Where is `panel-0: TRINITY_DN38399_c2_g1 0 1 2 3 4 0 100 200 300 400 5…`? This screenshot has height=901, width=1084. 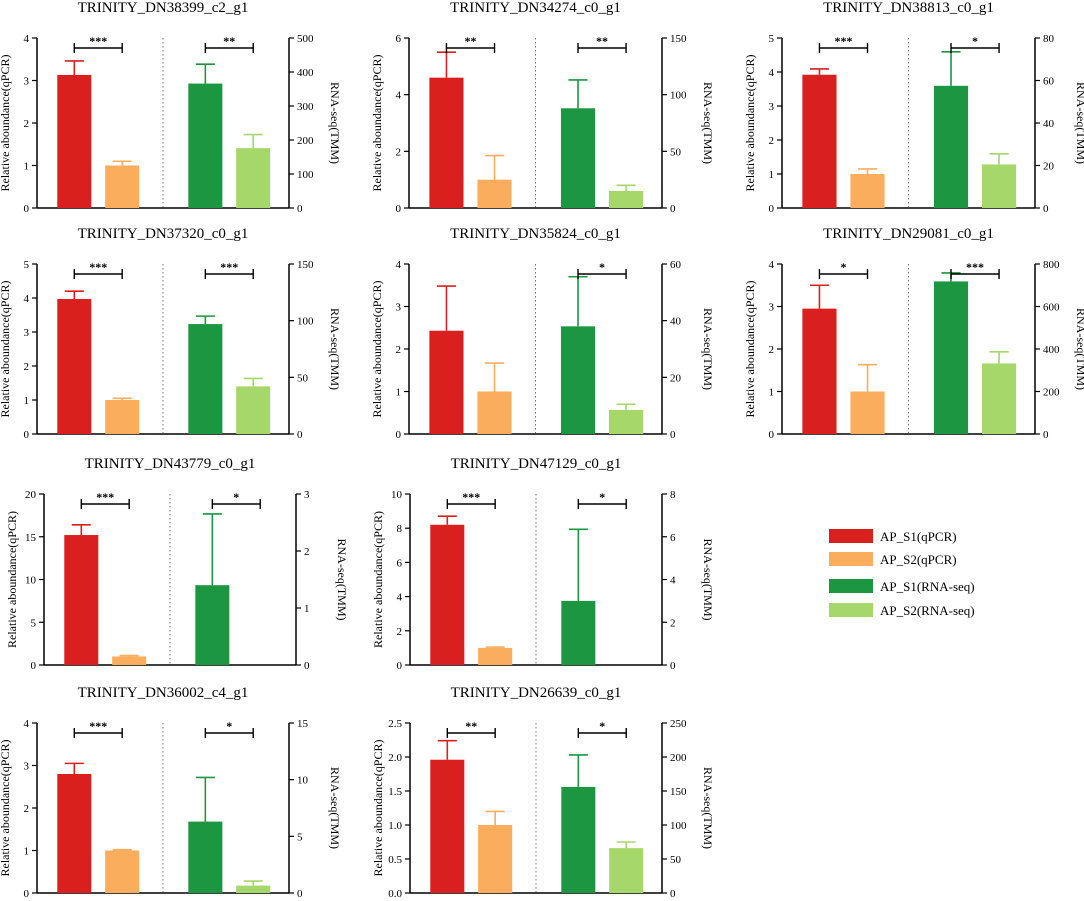 panel-0: TRINITY_DN38399_c2_g1 0 1 2 3 4 0 100 200 300 400 5… is located at coordinates (171, 107).